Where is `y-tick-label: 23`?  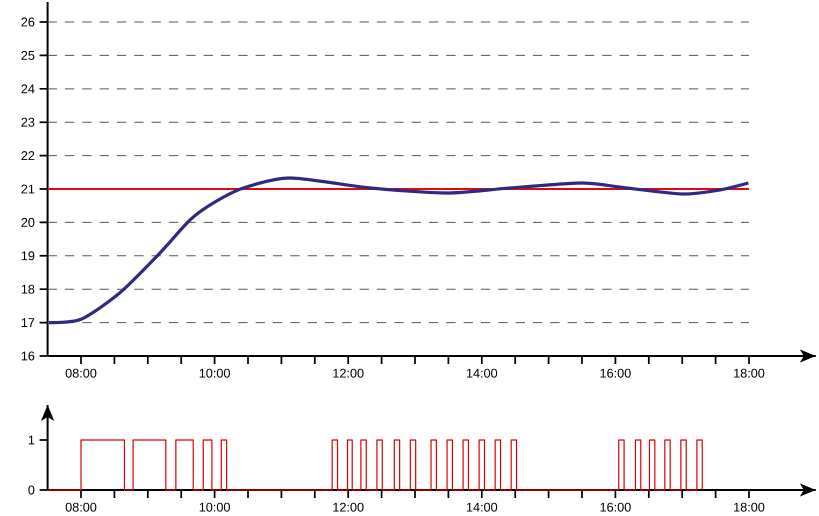 y-tick-label: 23 is located at coordinates (27, 122).